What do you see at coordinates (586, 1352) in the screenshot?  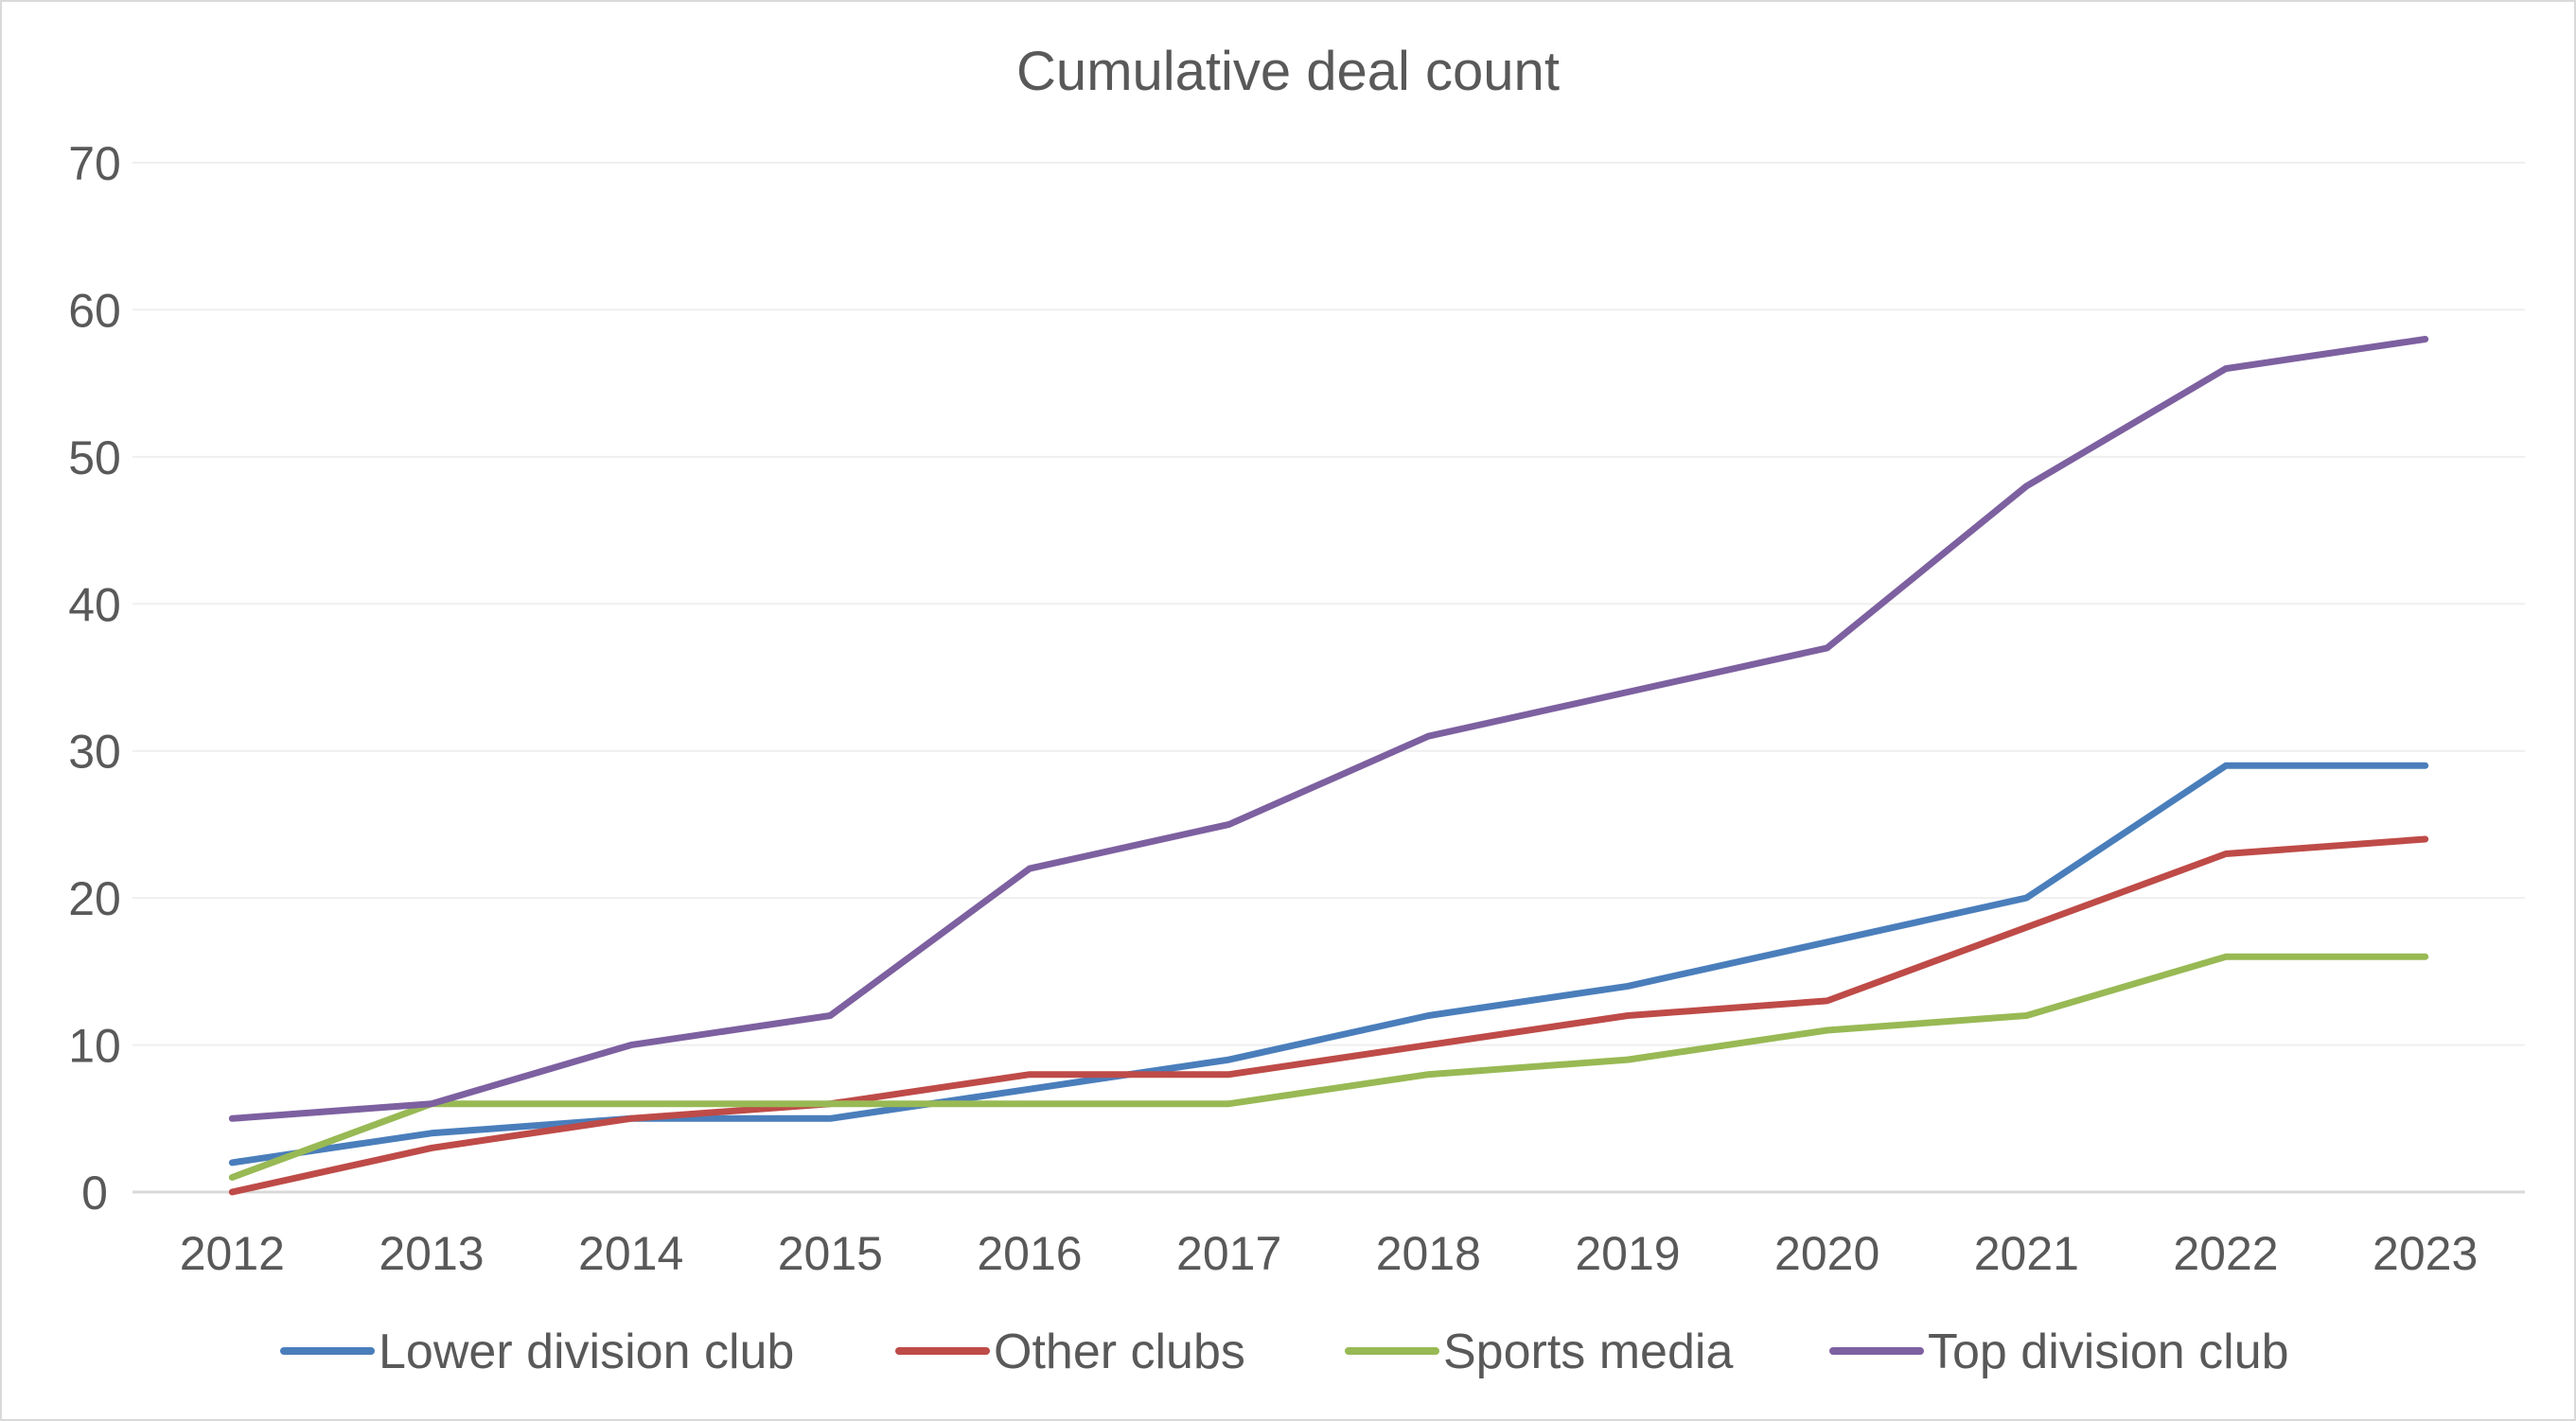 I see `legend-label: Lower division club` at bounding box center [586, 1352].